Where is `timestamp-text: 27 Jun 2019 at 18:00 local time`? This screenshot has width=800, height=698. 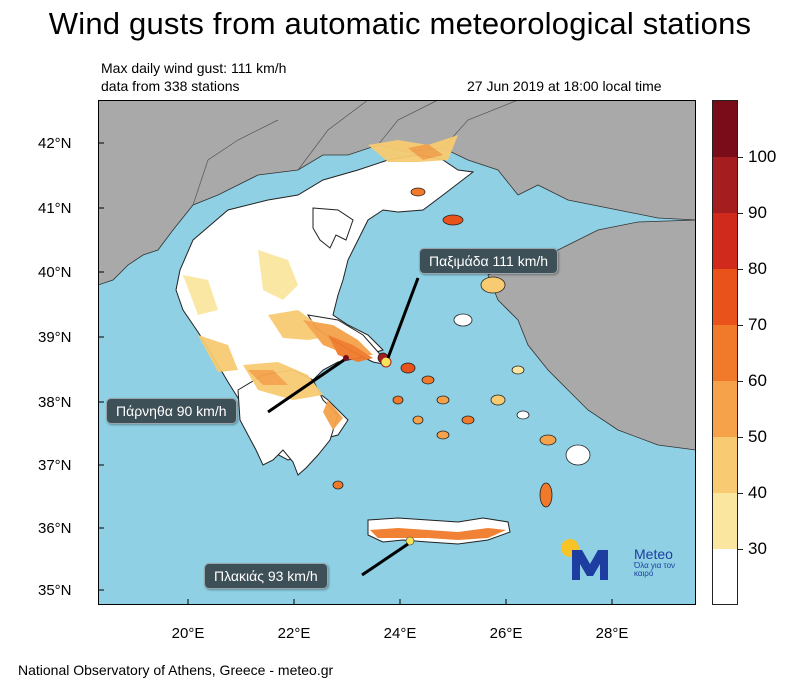
timestamp-text: 27 Jun 2019 at 18:00 local time is located at coordinates (564, 86).